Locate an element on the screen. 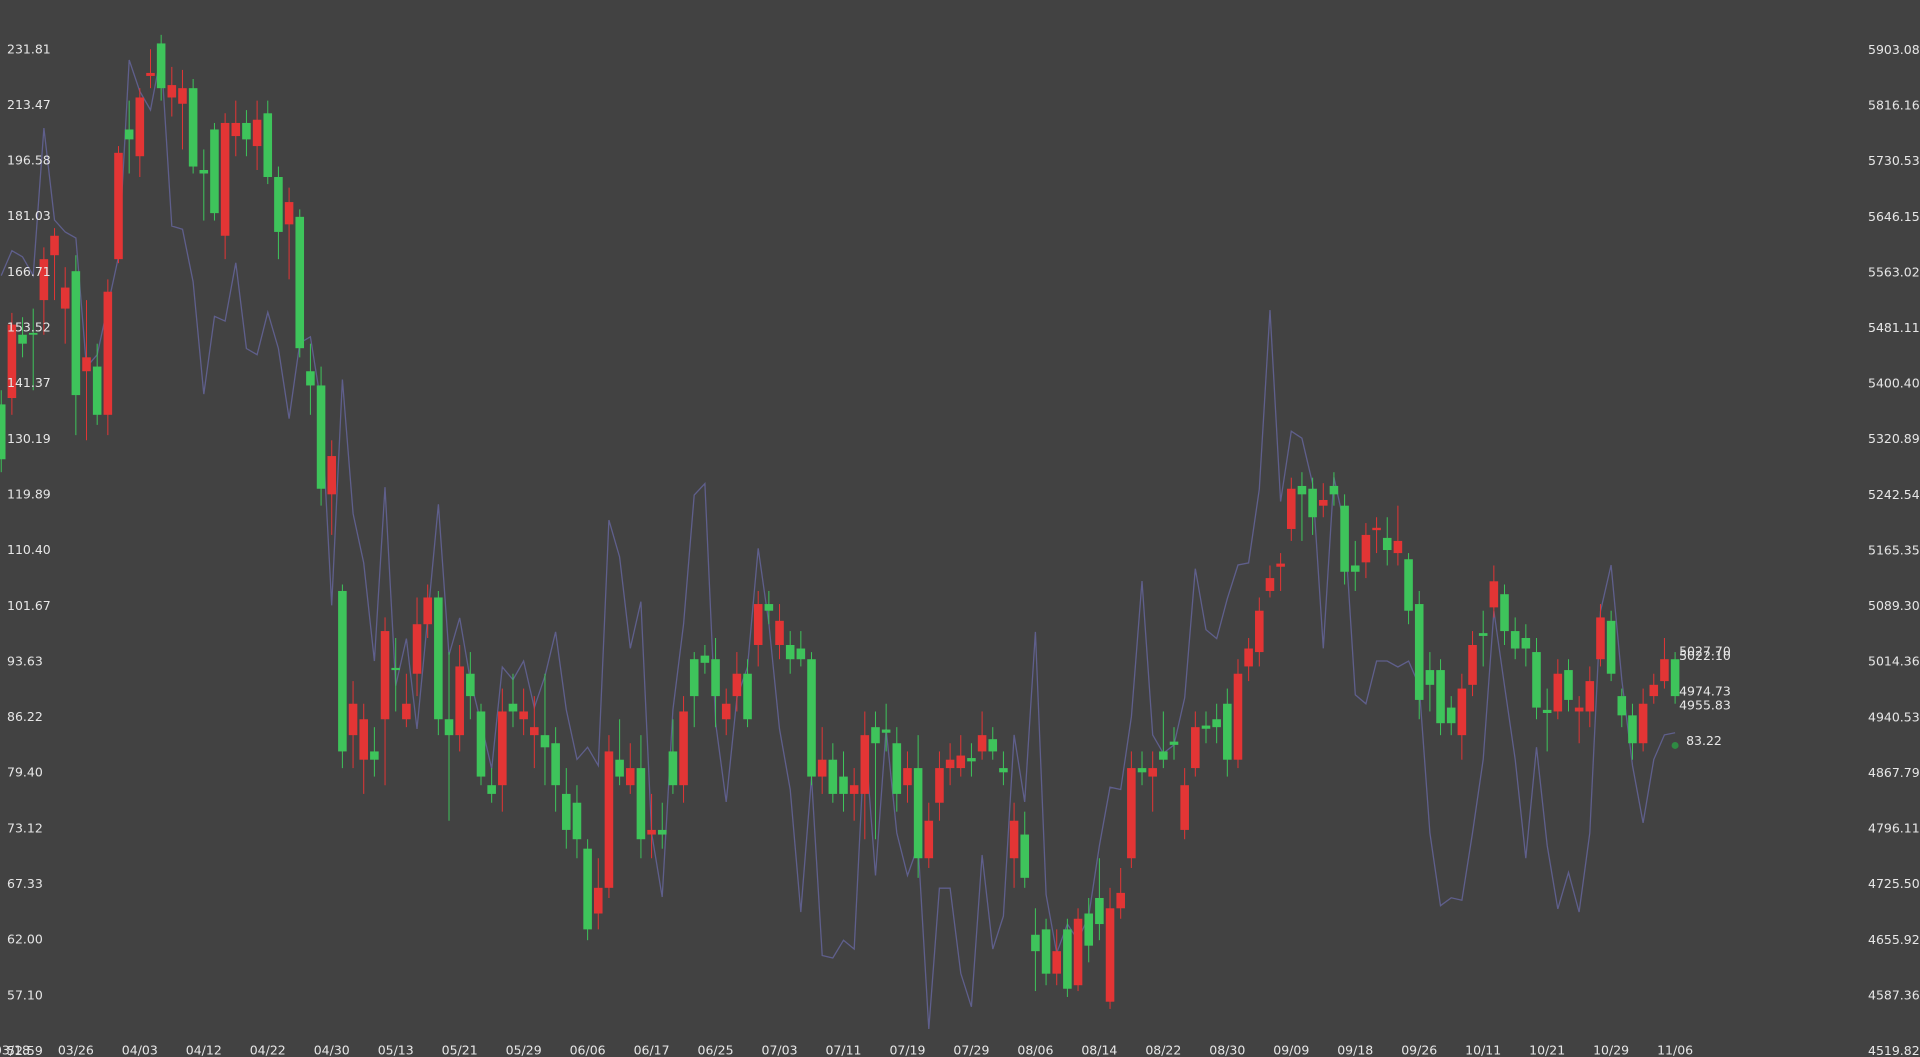 This screenshot has height=1057, width=1920. x-tick-label: 07/19 is located at coordinates (907, 1050).